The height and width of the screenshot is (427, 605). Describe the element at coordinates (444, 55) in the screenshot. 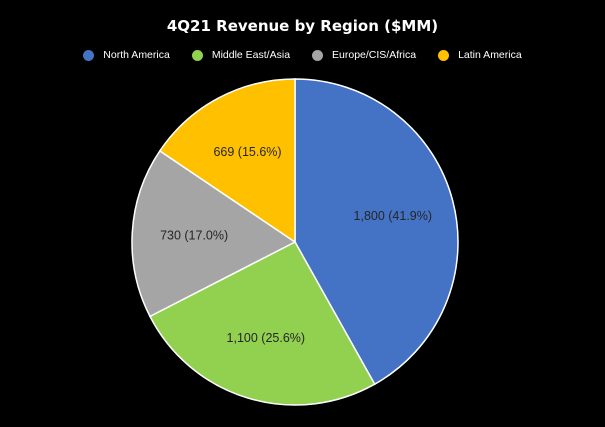

I see `legend-swatch-latin-america` at that location.